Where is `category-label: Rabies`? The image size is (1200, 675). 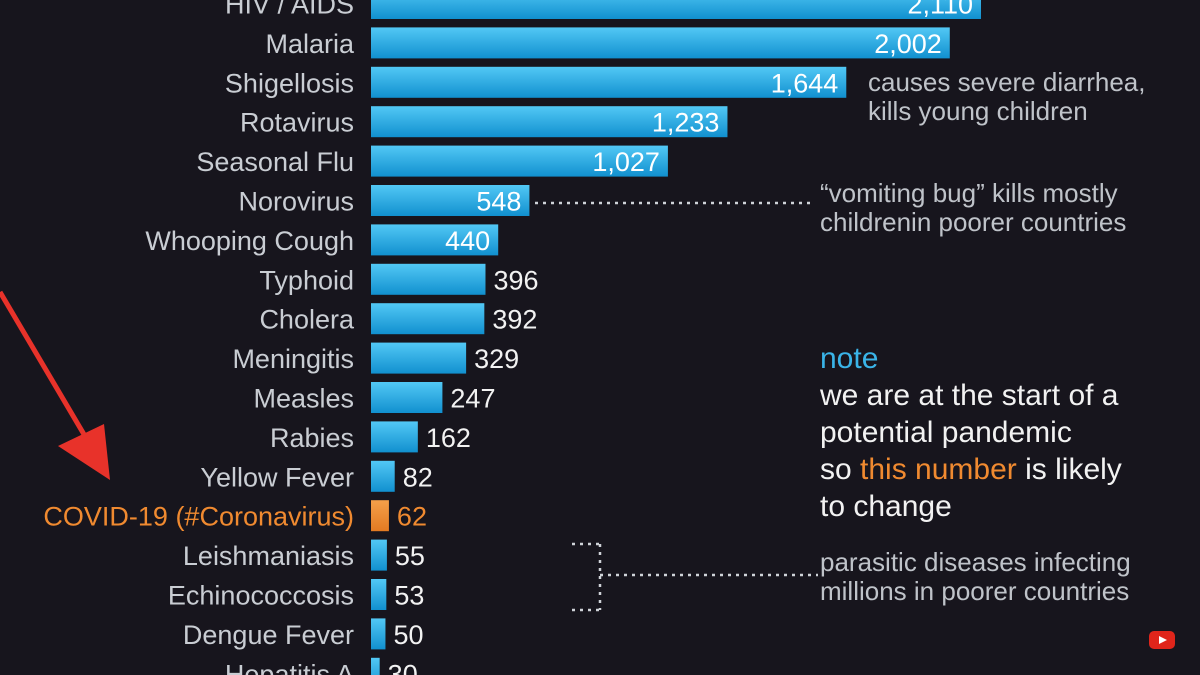 category-label: Rabies is located at coordinates (312, 438).